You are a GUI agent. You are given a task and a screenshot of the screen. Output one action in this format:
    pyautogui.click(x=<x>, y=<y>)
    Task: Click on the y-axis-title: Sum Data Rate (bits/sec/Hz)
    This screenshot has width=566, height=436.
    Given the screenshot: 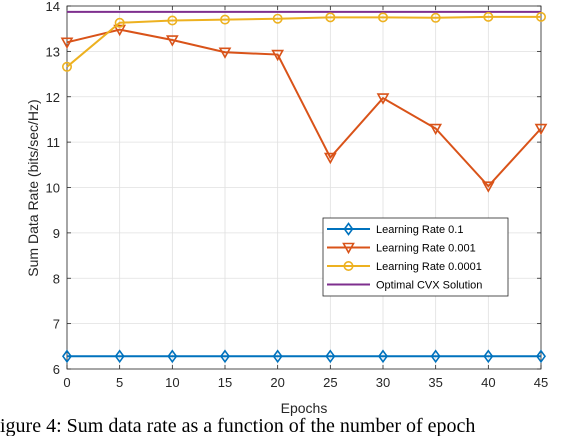 What is the action you would take?
    pyautogui.click(x=33, y=187)
    